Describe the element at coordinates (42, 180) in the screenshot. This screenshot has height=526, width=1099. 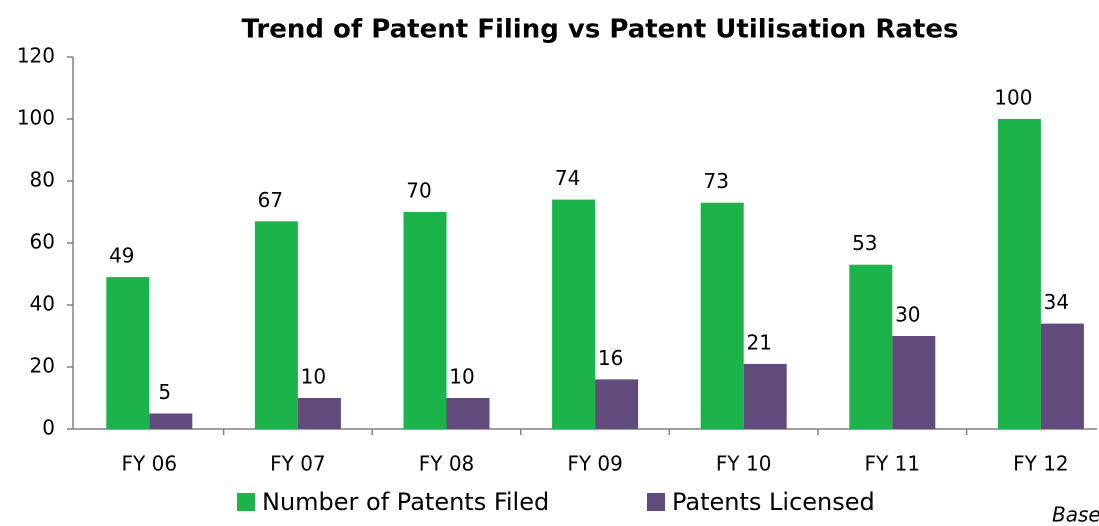
I see `y-tick-label: 80` at that location.